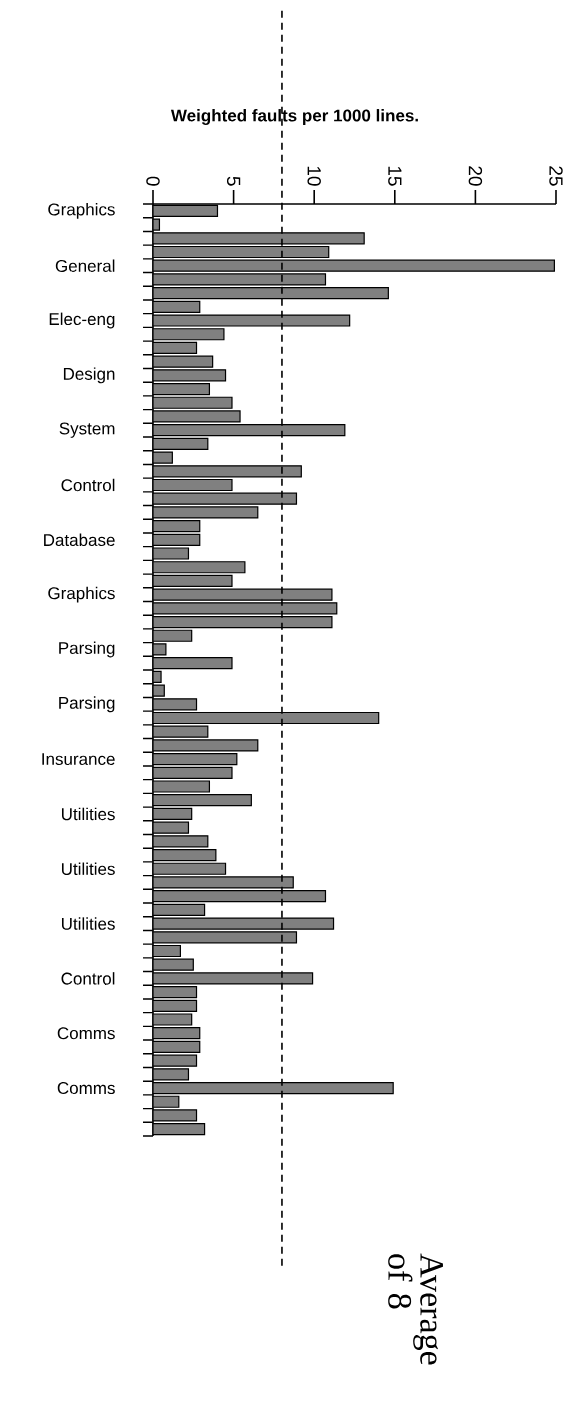  I want to click on x-tick-label: 10, so click(314, 176).